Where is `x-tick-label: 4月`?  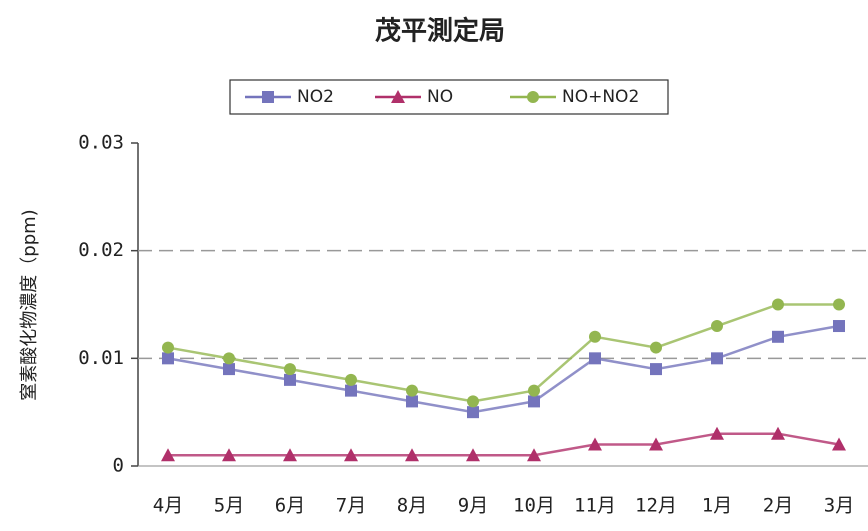
x-tick-label: 4月 is located at coordinates (168, 506).